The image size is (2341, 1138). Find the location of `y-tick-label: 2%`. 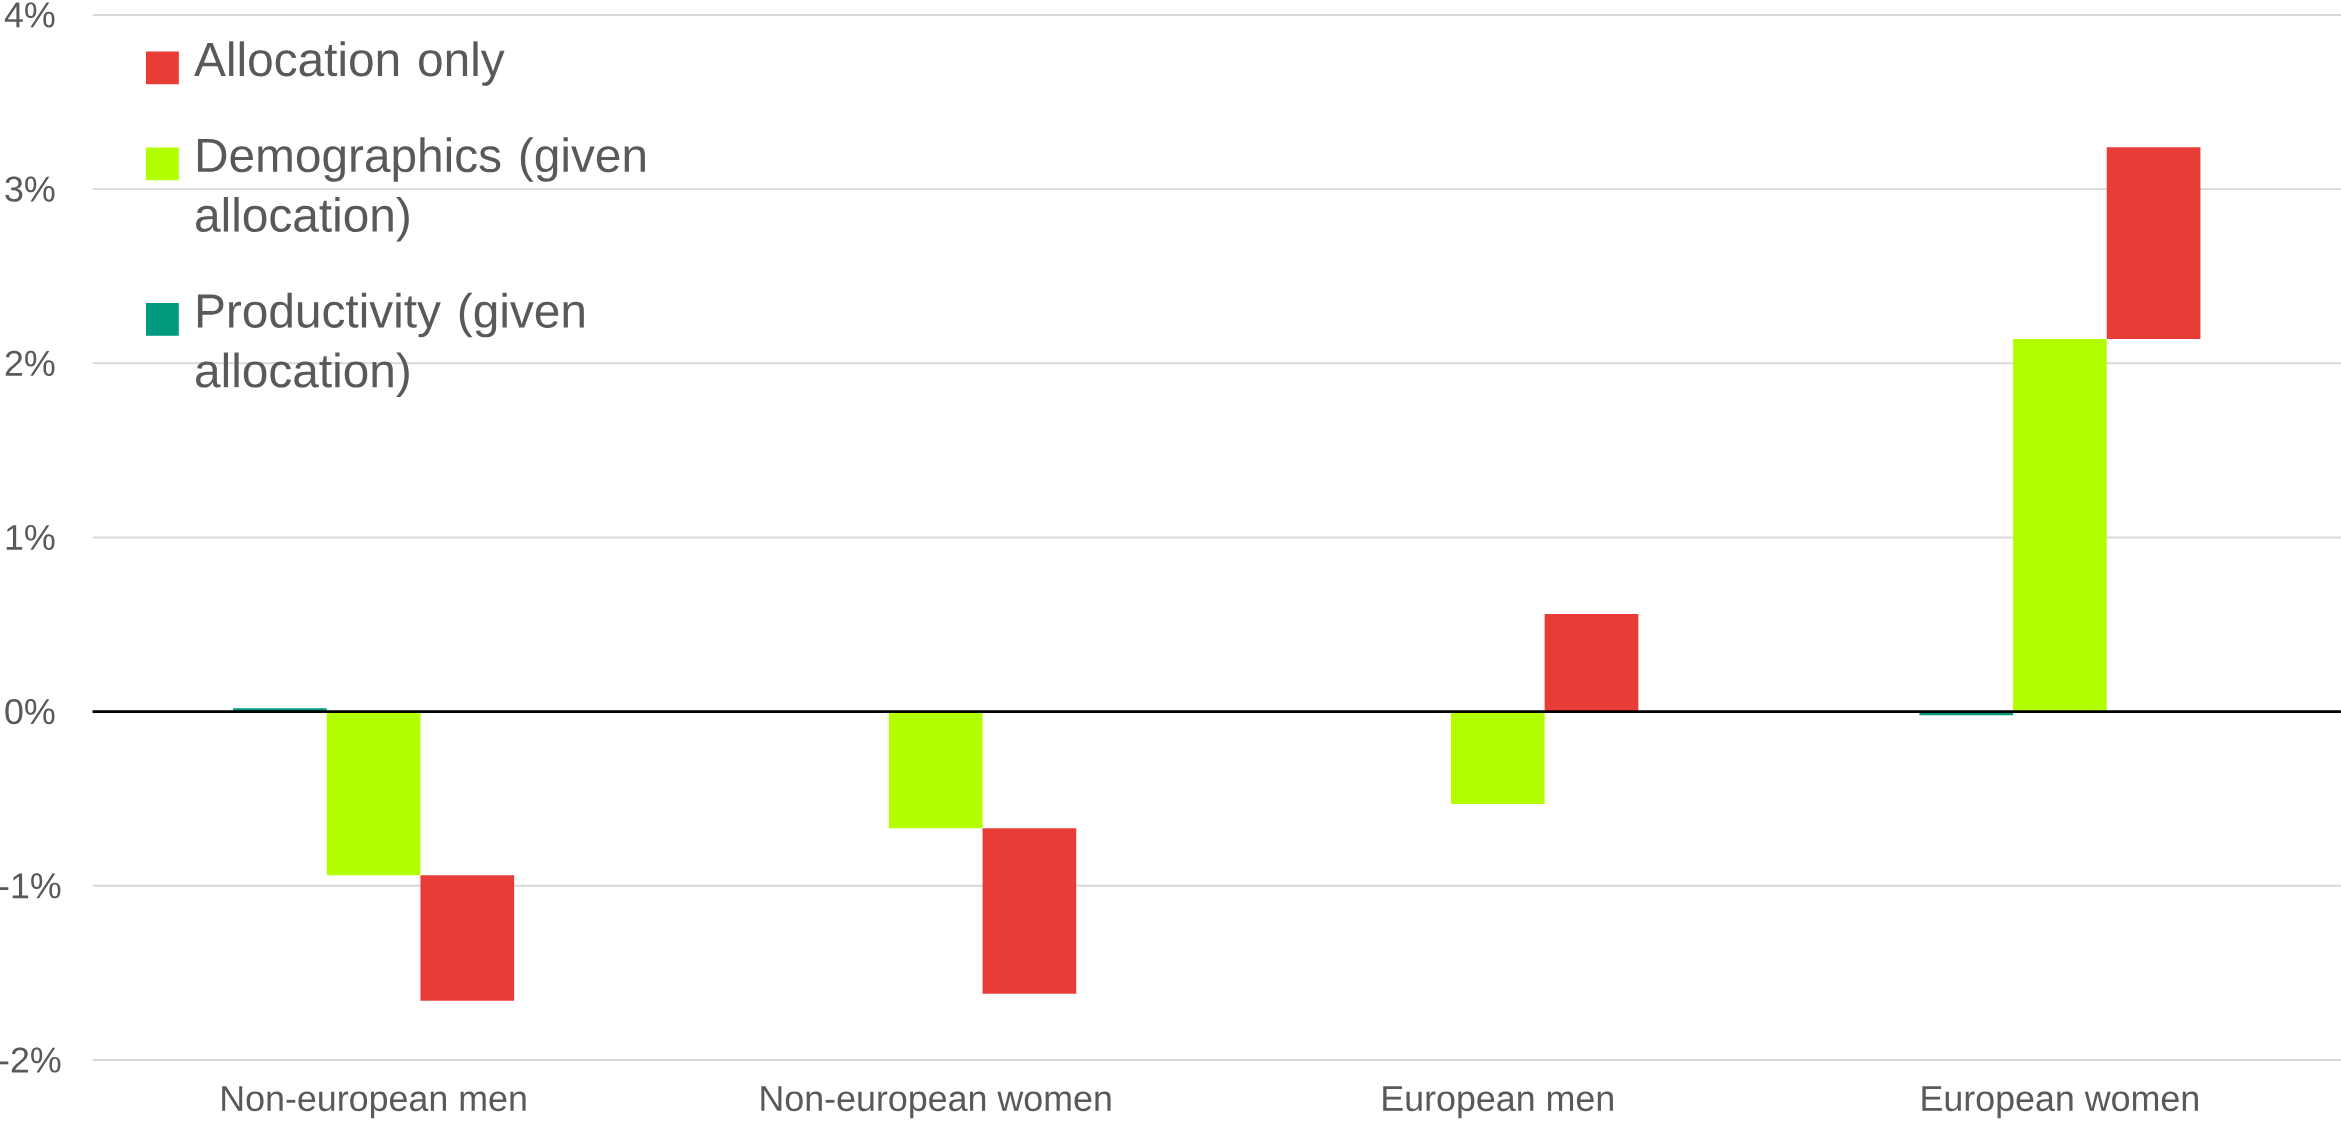

y-tick-label: 2% is located at coordinates (30, 363).